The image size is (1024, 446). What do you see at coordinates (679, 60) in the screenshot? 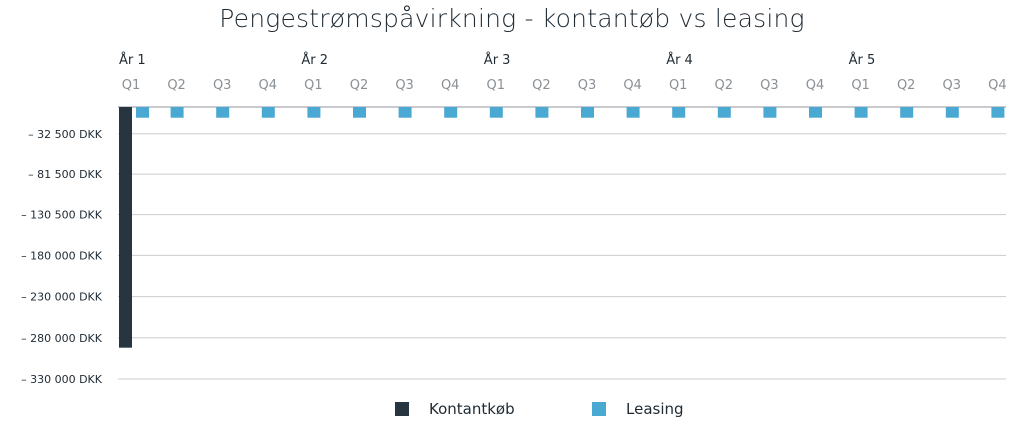
I see `year-label: År 4` at bounding box center [679, 60].